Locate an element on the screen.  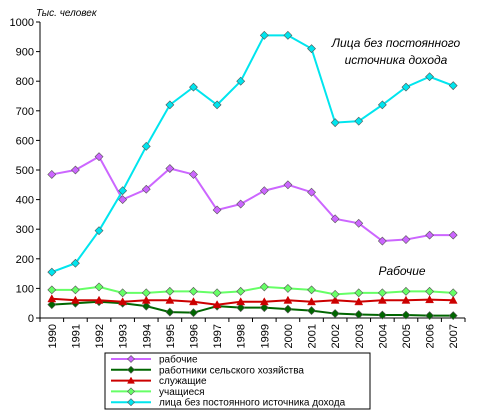
x-tick-label: 1998 is located at coordinates (242, 336).